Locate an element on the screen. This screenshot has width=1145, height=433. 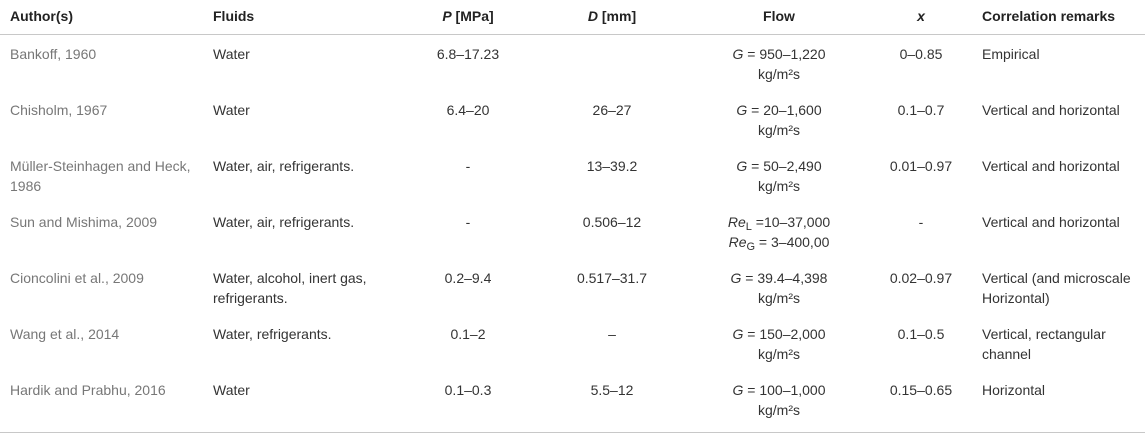
header-remarks: Correlation remarks is located at coordinates (1060, 17).